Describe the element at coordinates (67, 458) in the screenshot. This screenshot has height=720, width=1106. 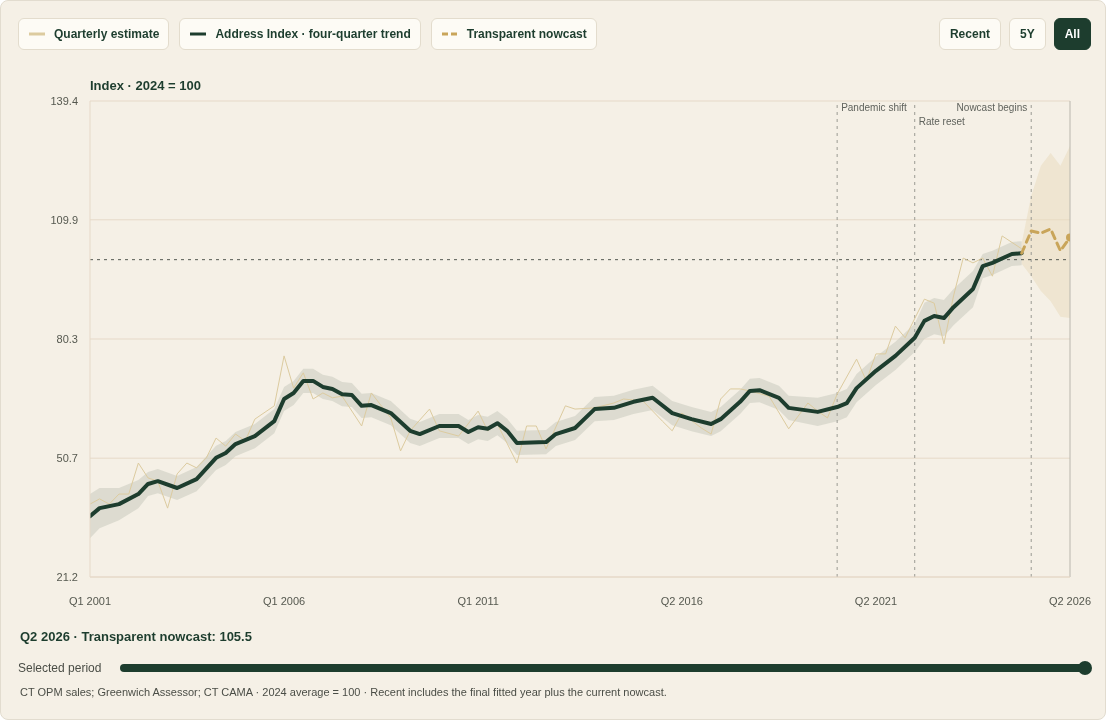
I see `y-tick-label: 50.7` at that location.